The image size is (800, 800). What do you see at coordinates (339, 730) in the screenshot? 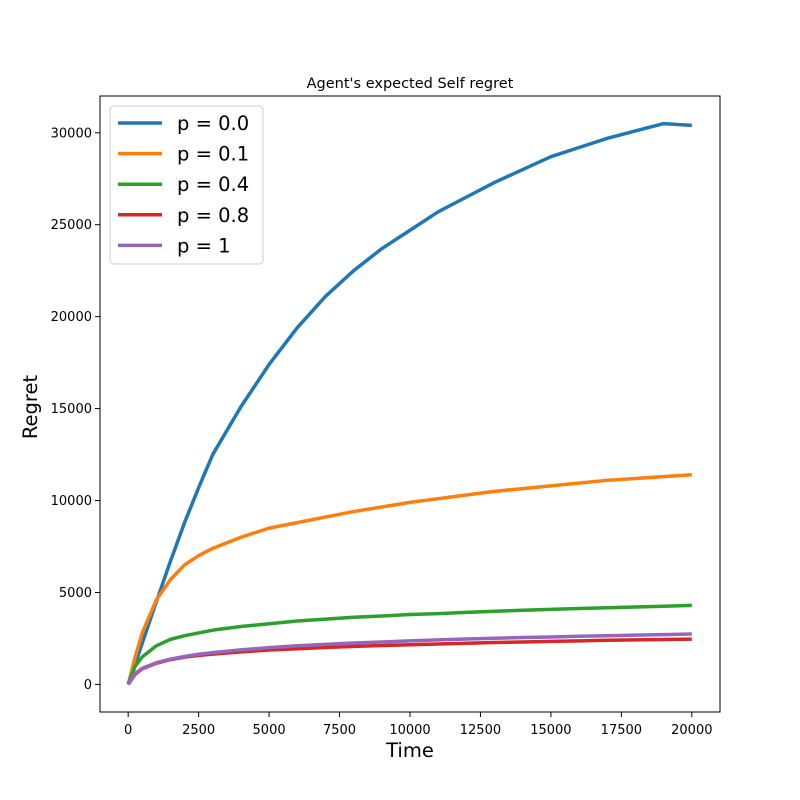
I see `x-tick-label: 7500` at bounding box center [339, 730].